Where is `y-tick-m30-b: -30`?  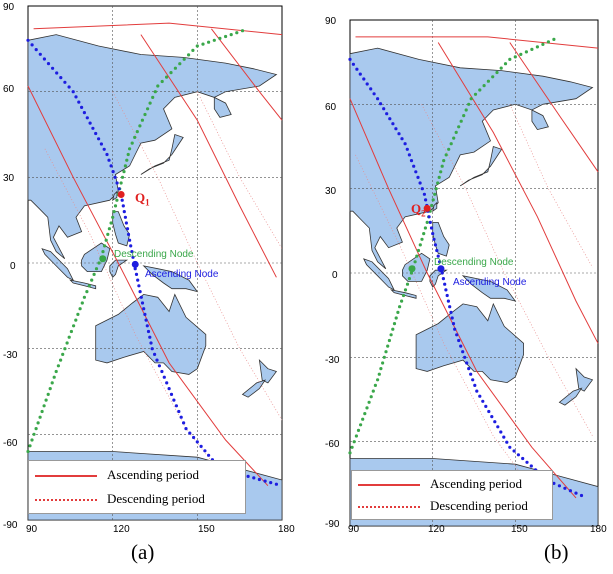
y-tick-m30-b: -30 is located at coordinates (332, 360).